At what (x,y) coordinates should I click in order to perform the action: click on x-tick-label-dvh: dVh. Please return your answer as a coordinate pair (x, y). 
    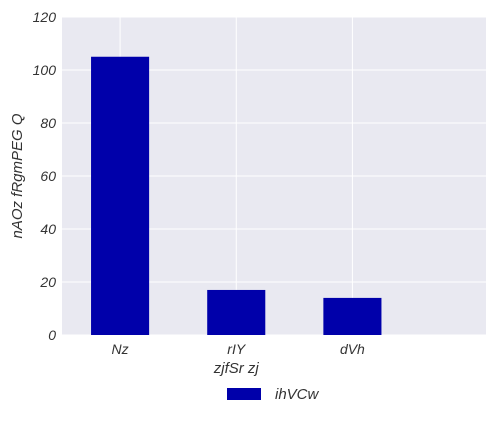
    Looking at the image, I should click on (352, 349).